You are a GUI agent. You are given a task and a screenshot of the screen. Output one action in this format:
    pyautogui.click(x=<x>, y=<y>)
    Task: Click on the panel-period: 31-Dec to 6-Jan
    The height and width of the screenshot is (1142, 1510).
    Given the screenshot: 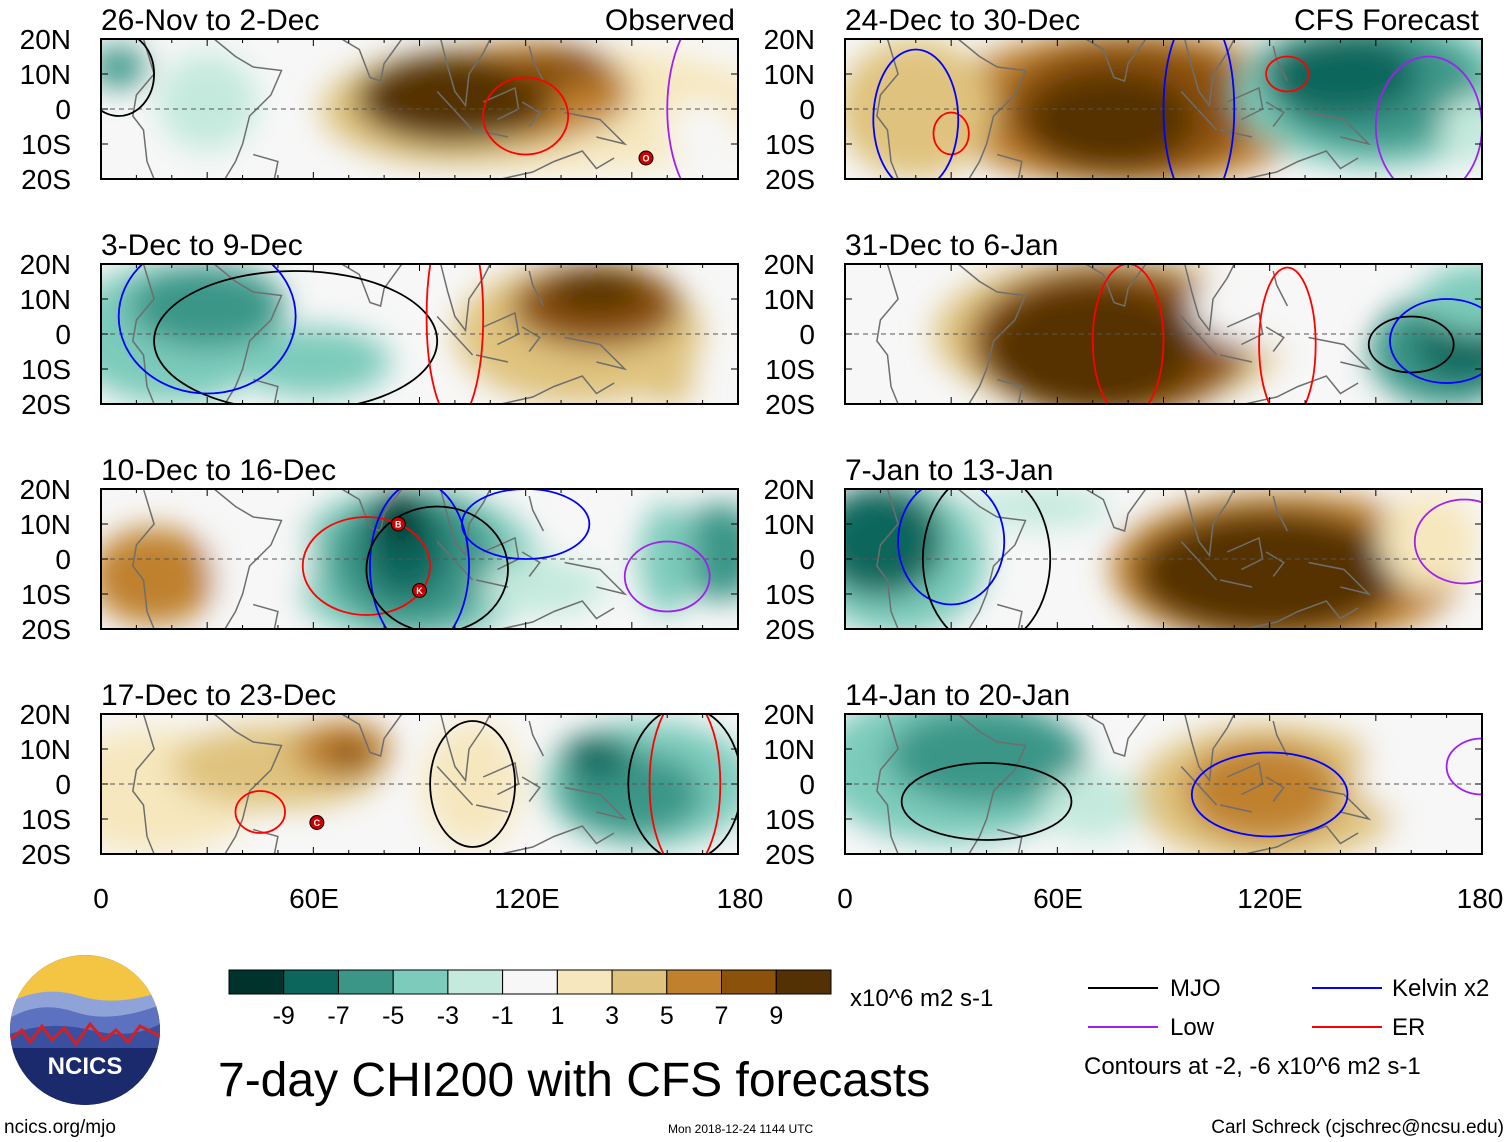 What is the action you would take?
    pyautogui.click(x=951, y=245)
    